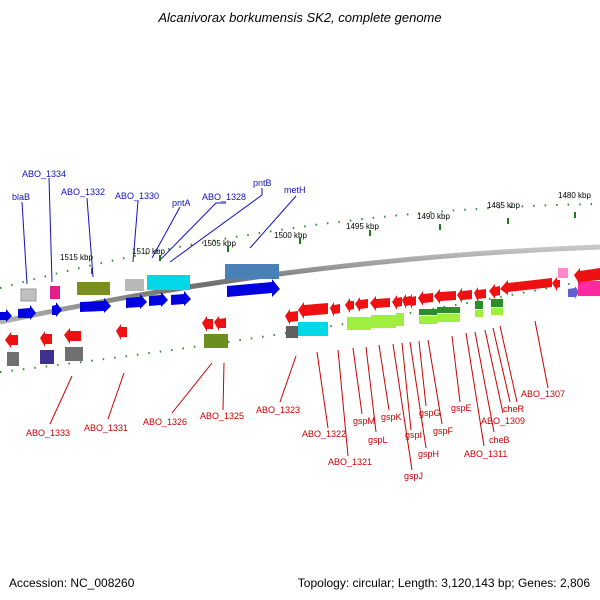  What do you see at coordinates (461, 408) in the screenshot?
I see `gene-label: gspE` at bounding box center [461, 408].